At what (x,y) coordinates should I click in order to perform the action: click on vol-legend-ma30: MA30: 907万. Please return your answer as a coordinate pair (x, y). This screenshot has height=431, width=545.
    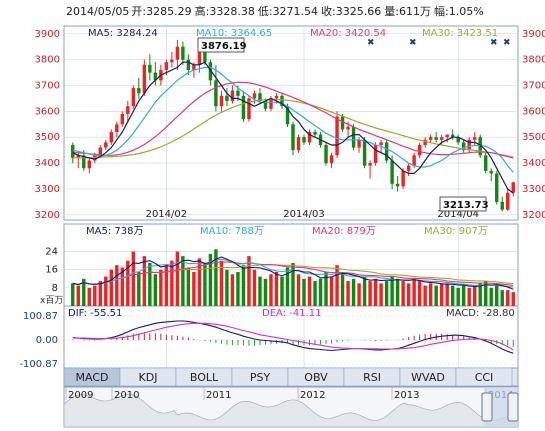
    Looking at the image, I should click on (456, 231).